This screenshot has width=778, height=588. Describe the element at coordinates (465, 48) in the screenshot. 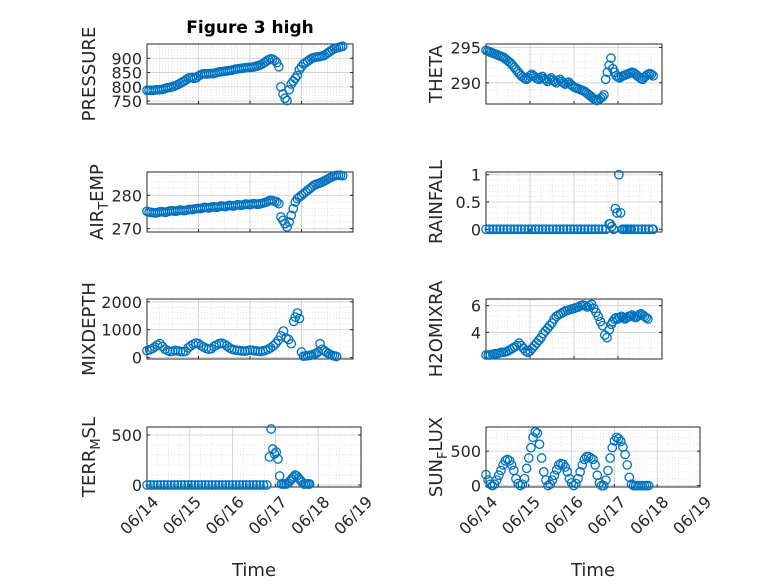

I see `y-tick-label: 295` at that location.